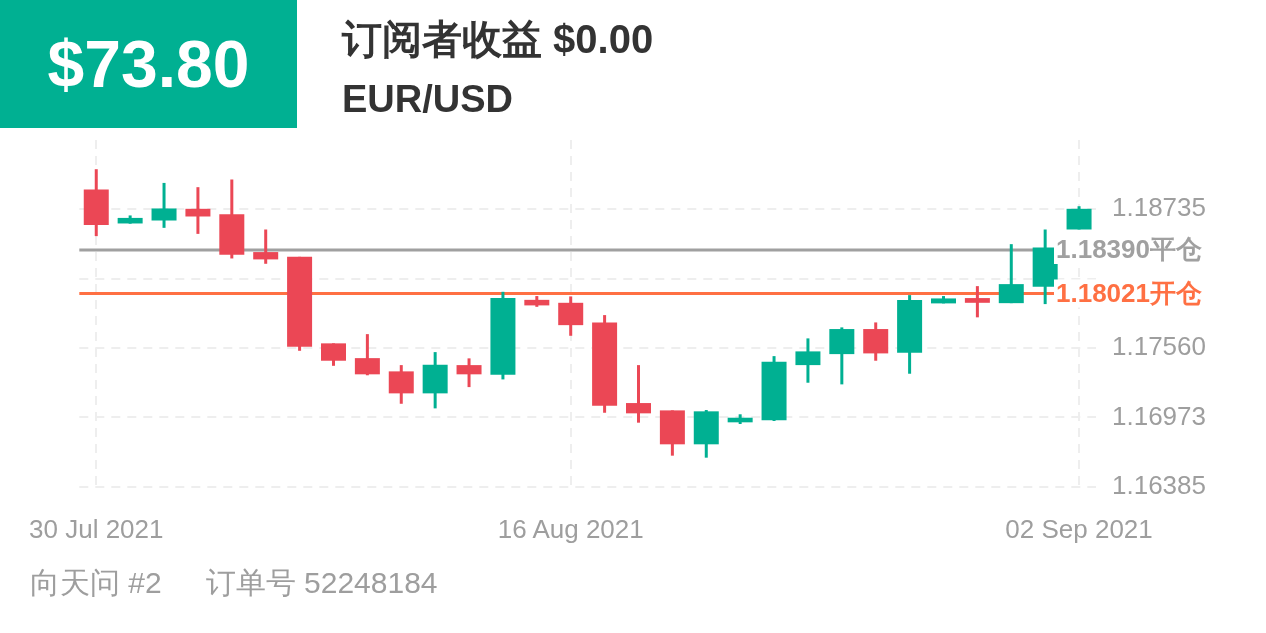 This screenshot has width=1266, height=633. What do you see at coordinates (428, 99) in the screenshot?
I see `chart-subtitle: EUR/USD` at bounding box center [428, 99].